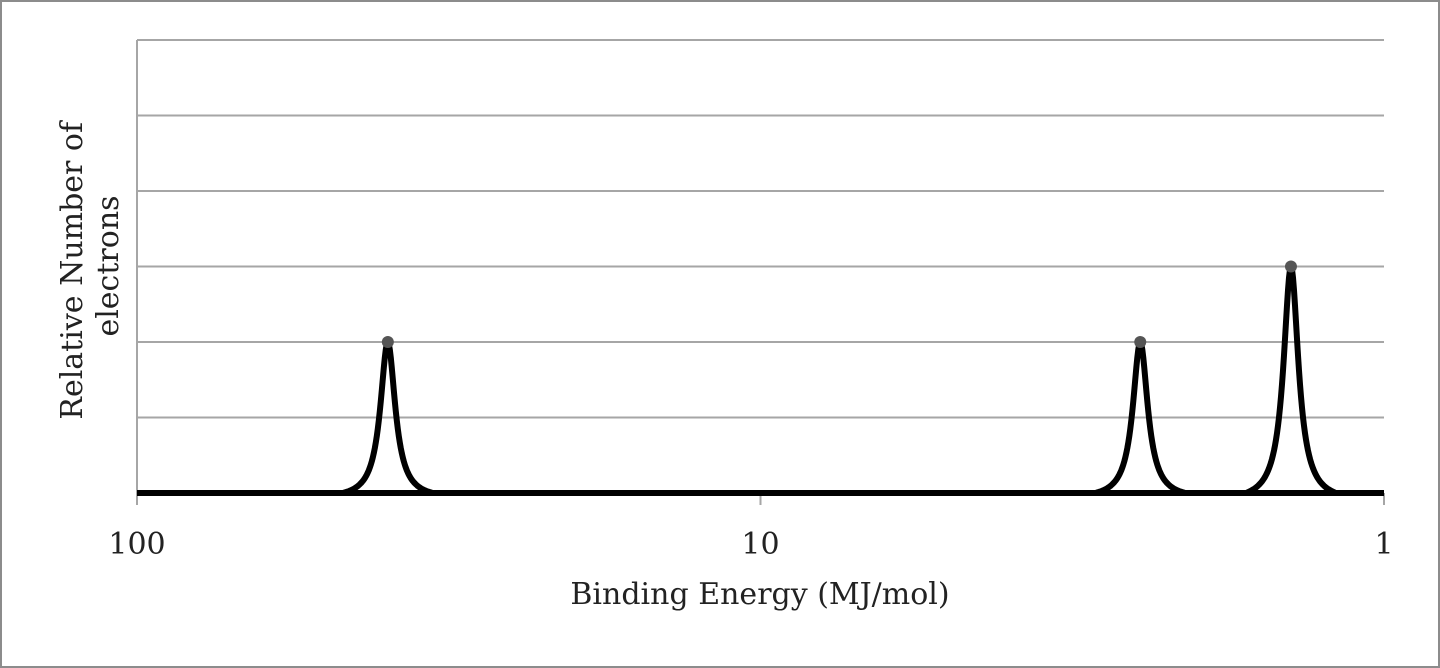 Image resolution: width=1440 pixels, height=668 pixels. Describe the element at coordinates (136, 544) in the screenshot. I see `x-tick-label: 100` at that location.